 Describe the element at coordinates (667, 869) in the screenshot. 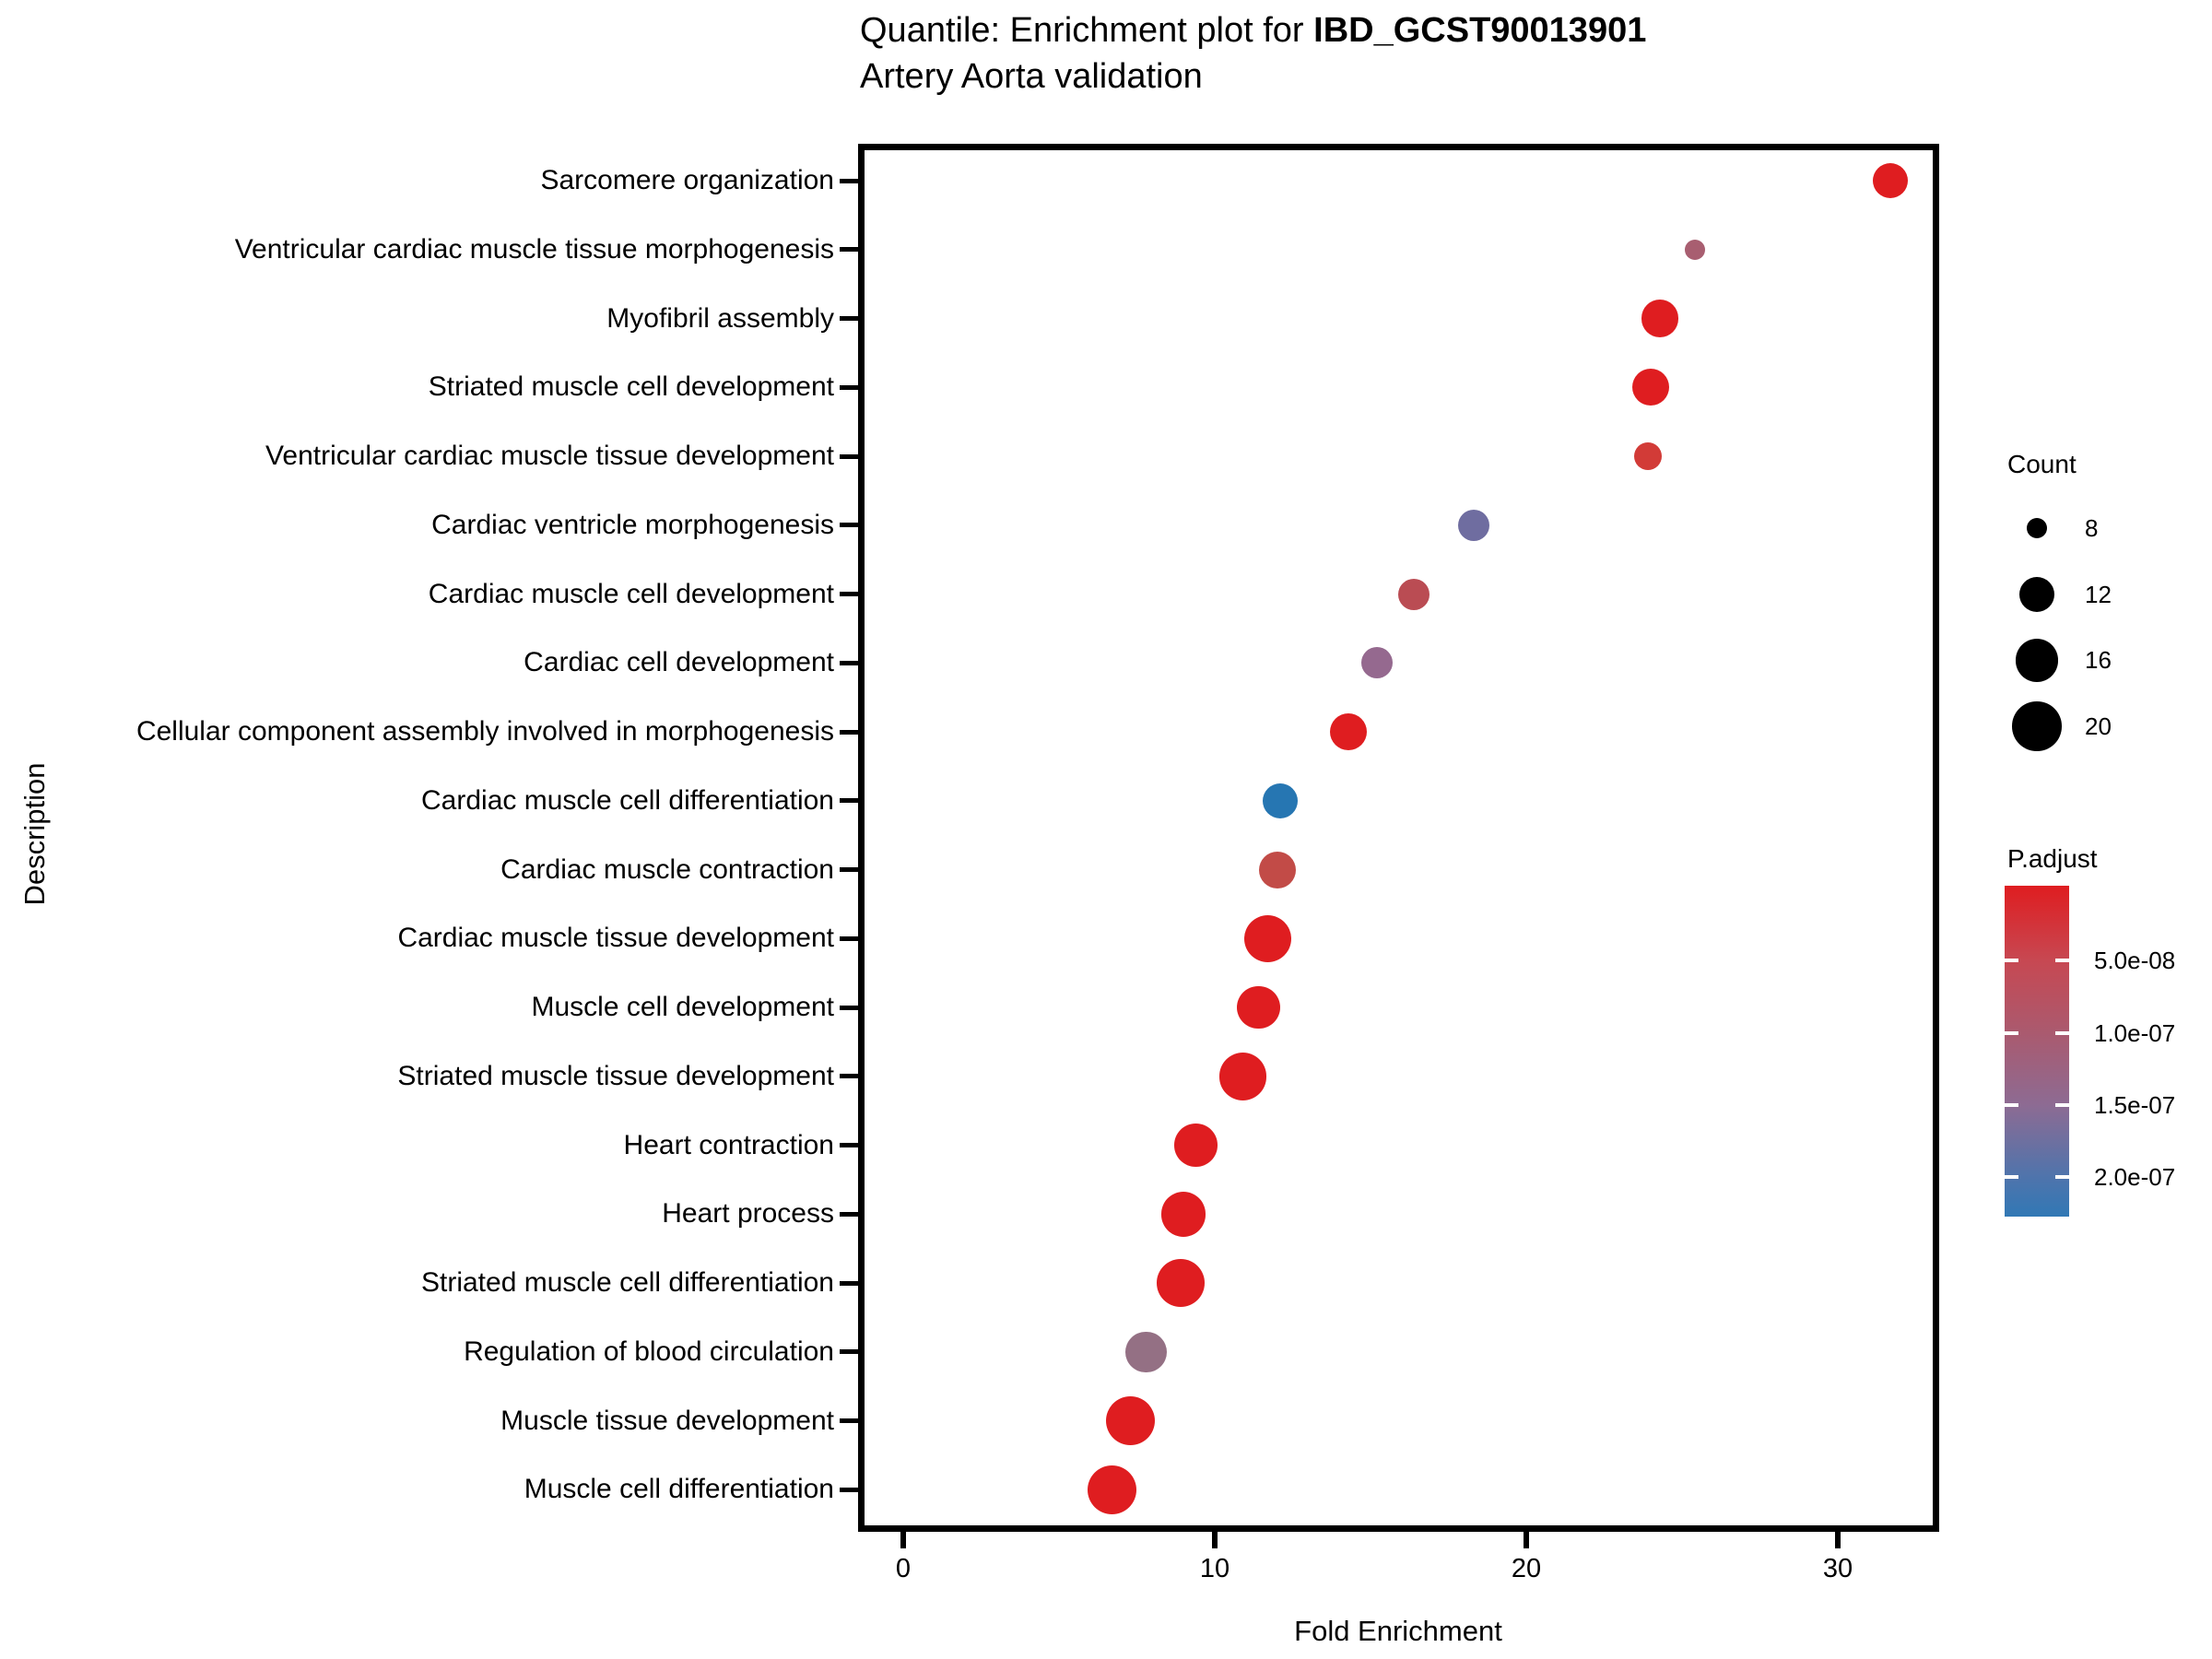

I see `category-label: Cardiac muscle contraction` at that location.